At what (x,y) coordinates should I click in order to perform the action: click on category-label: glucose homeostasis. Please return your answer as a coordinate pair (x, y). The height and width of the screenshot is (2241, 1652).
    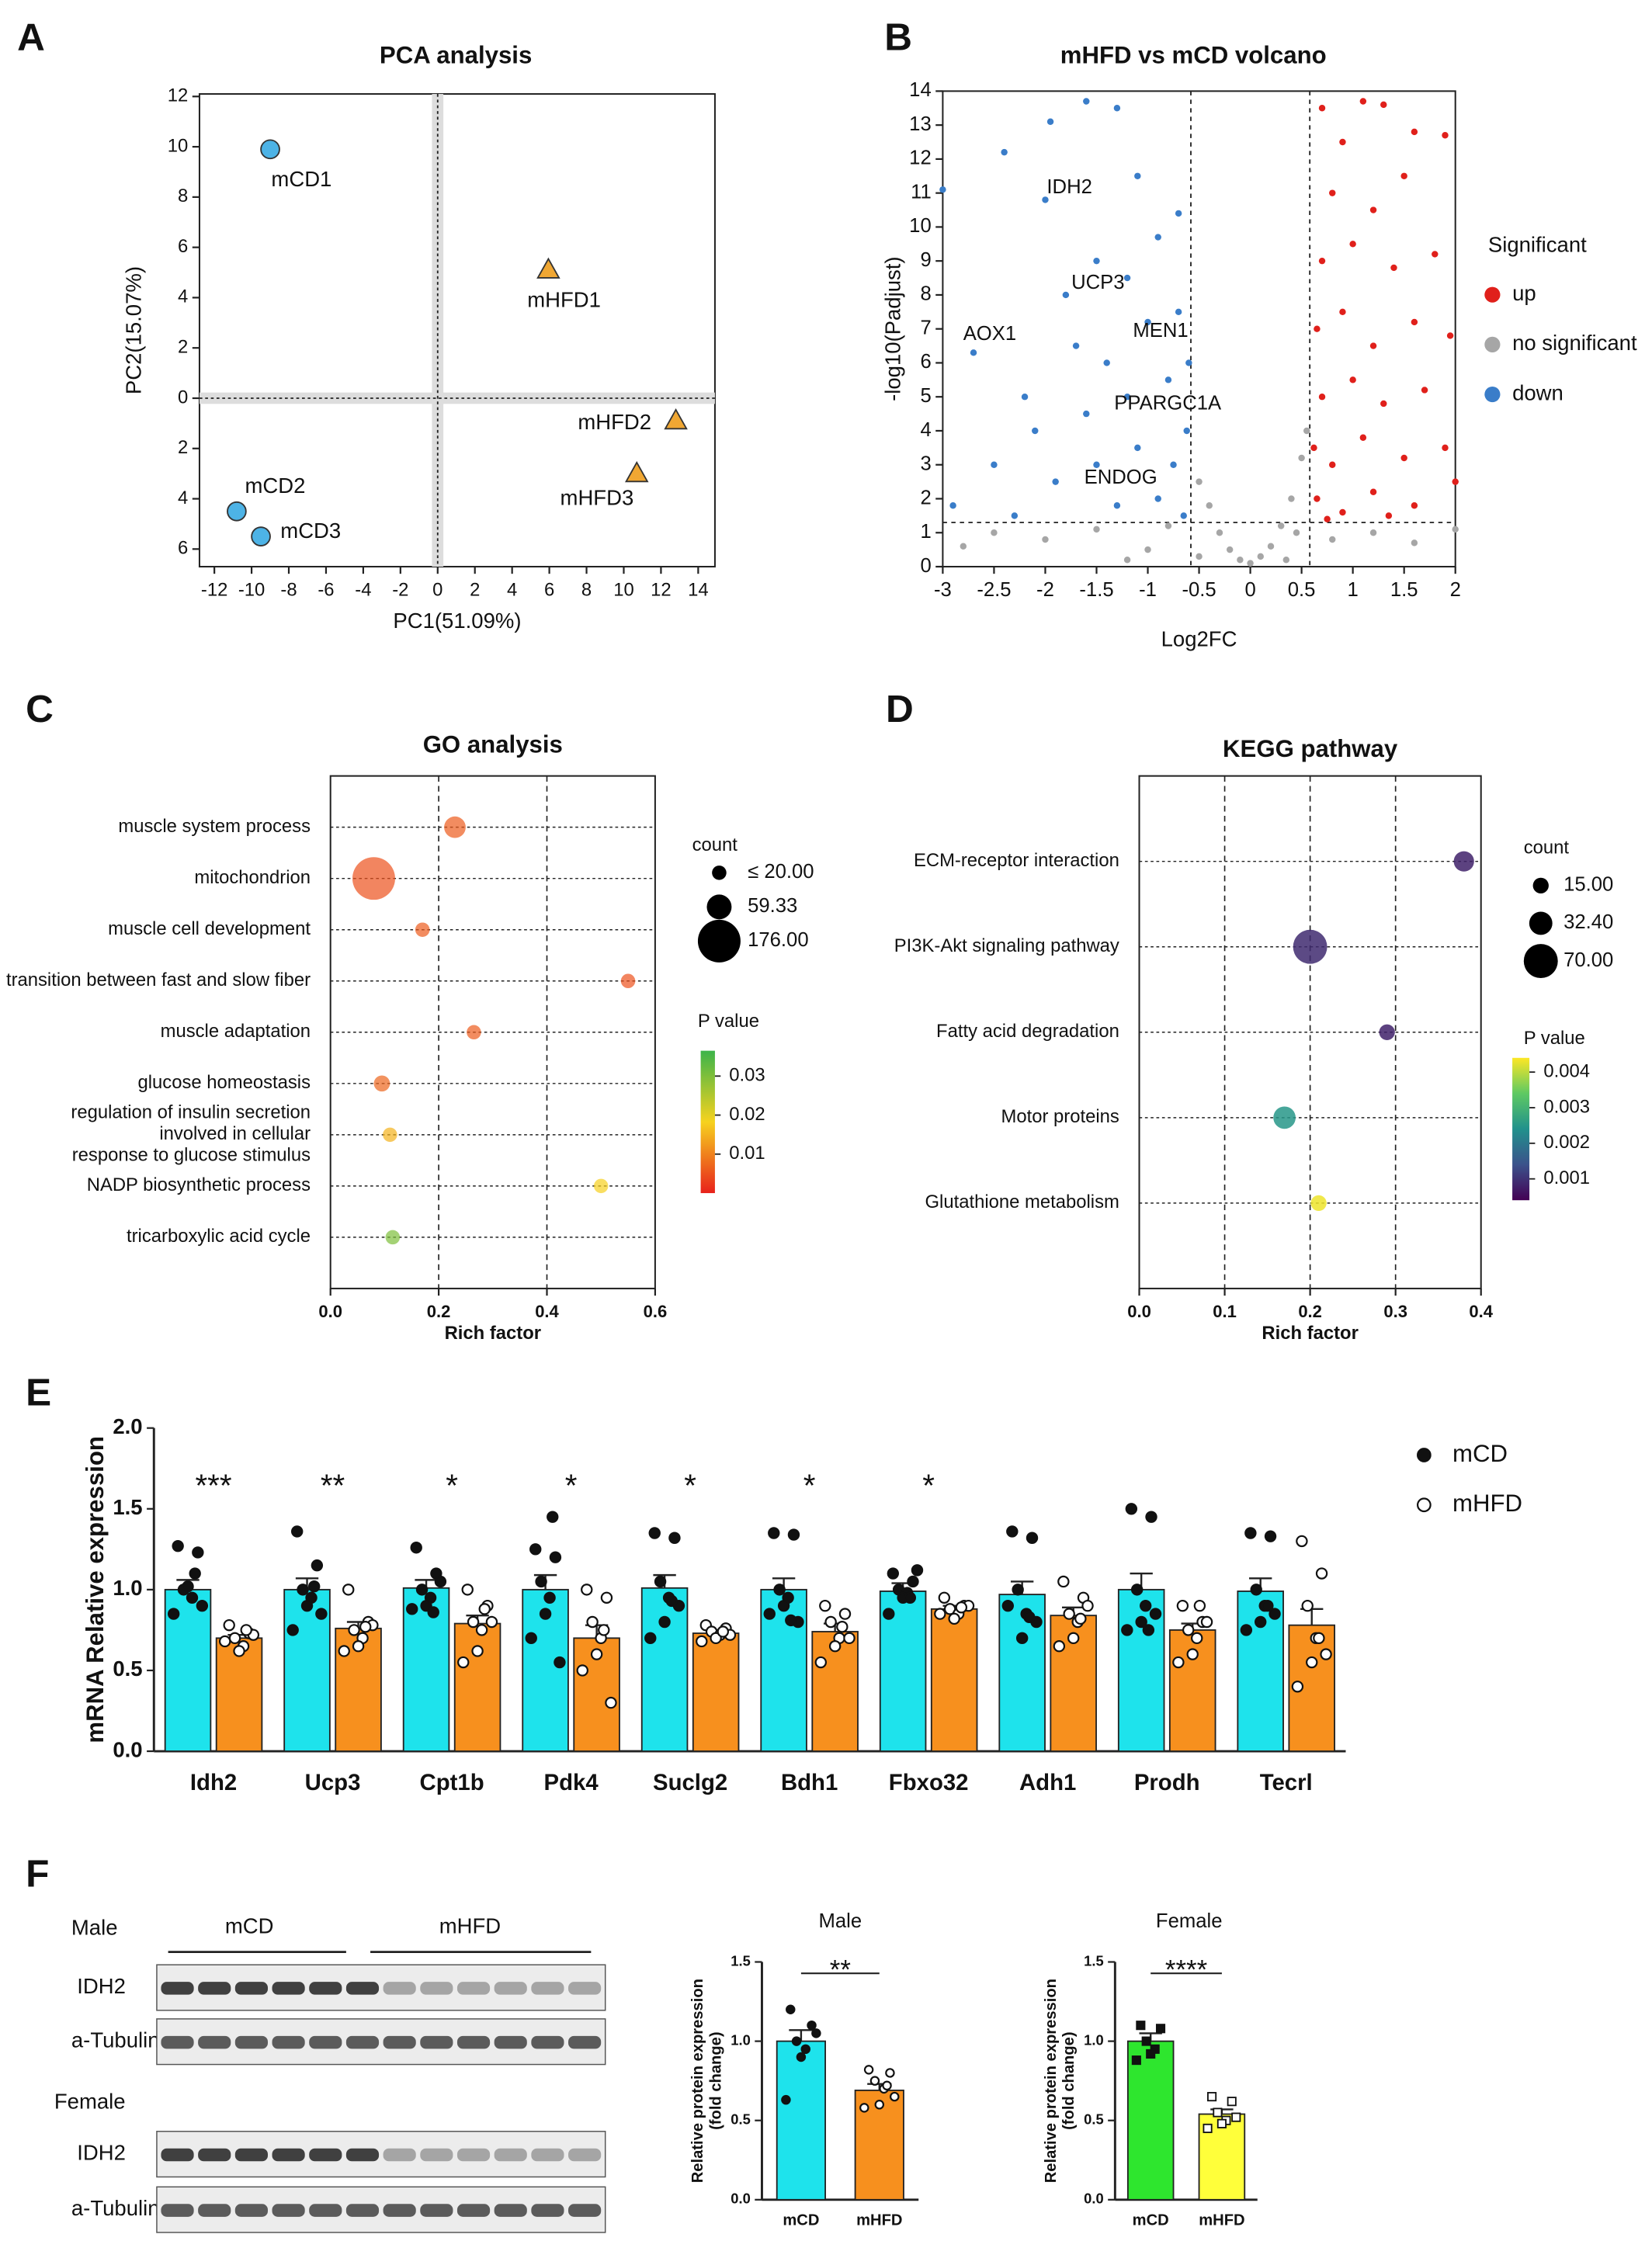
    Looking at the image, I should click on (224, 1082).